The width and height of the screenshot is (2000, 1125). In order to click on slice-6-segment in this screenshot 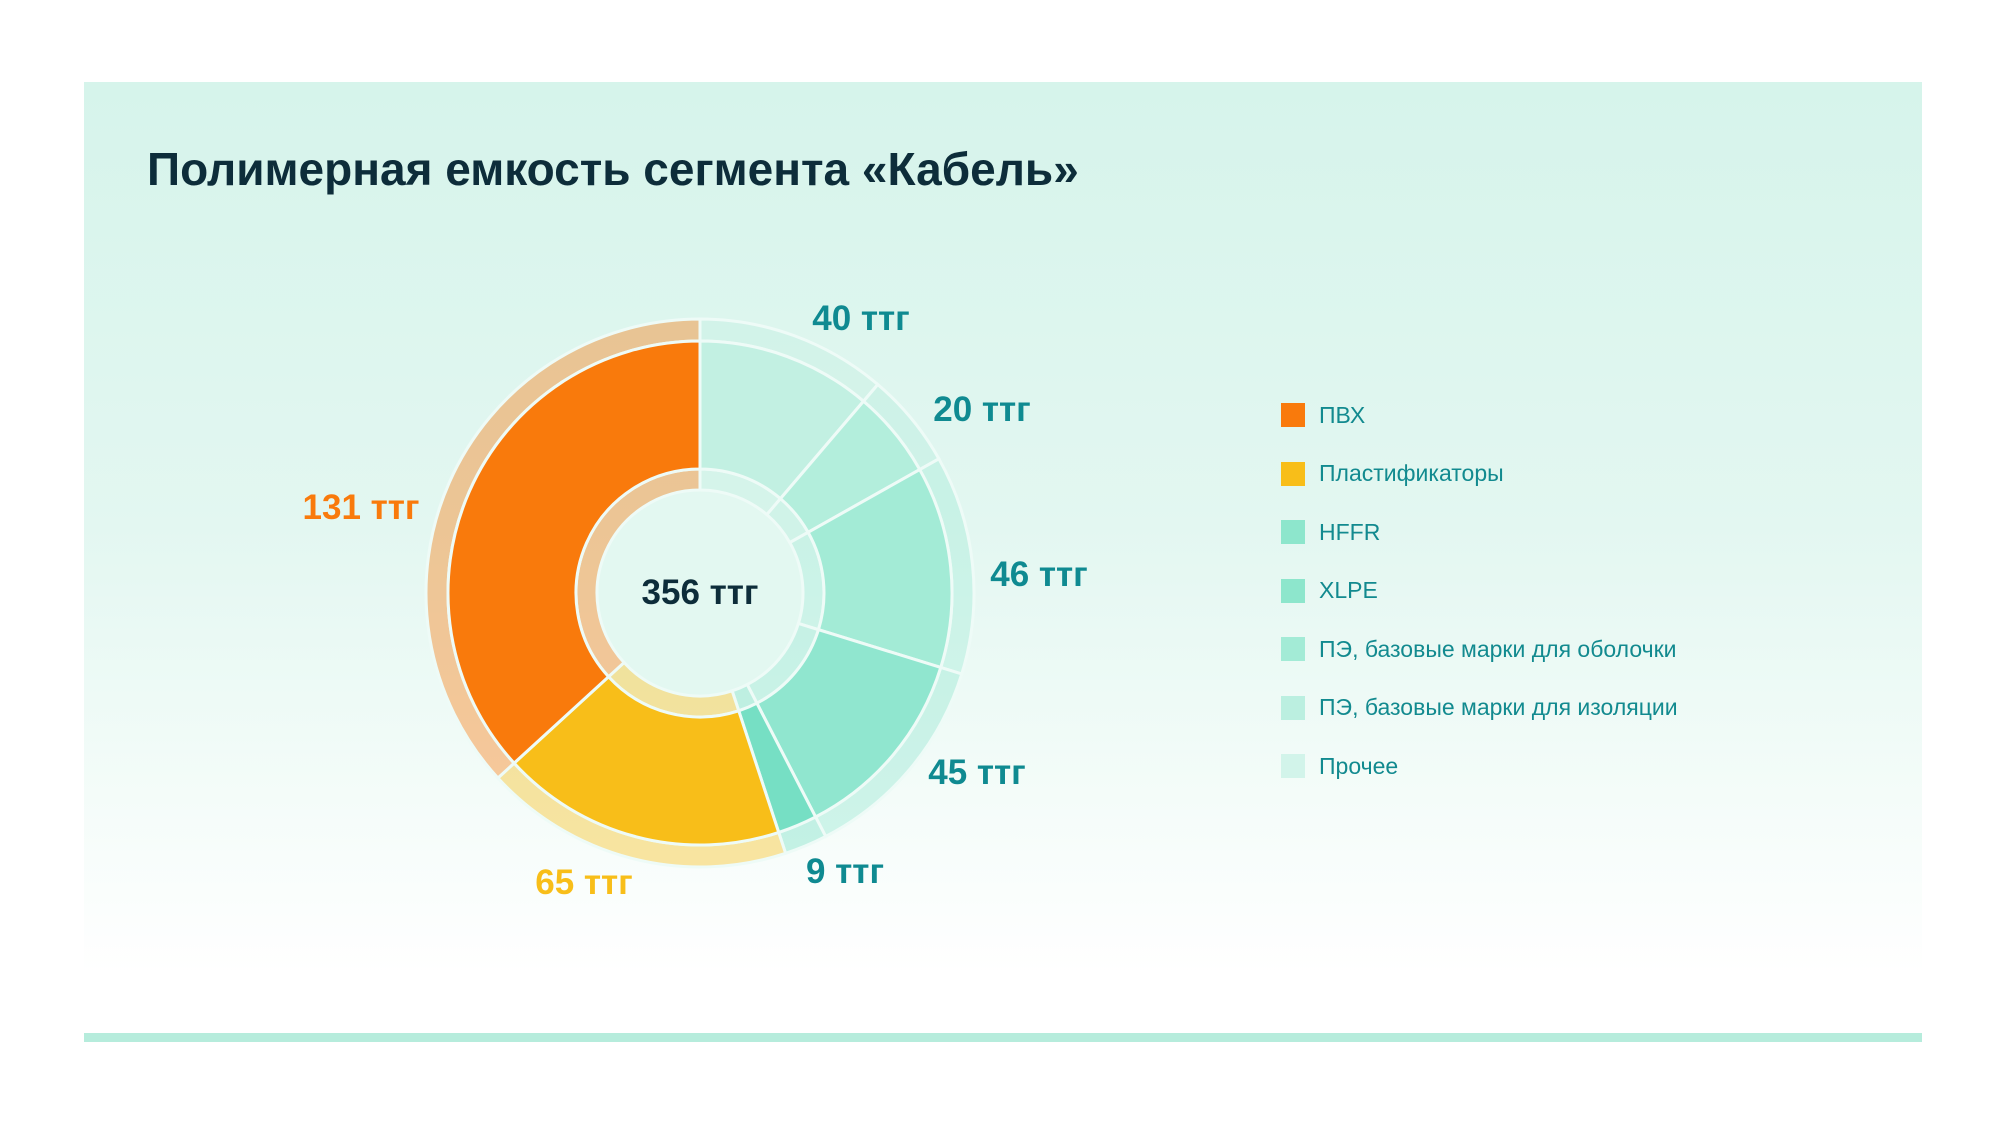, I will do `click(574, 552)`.